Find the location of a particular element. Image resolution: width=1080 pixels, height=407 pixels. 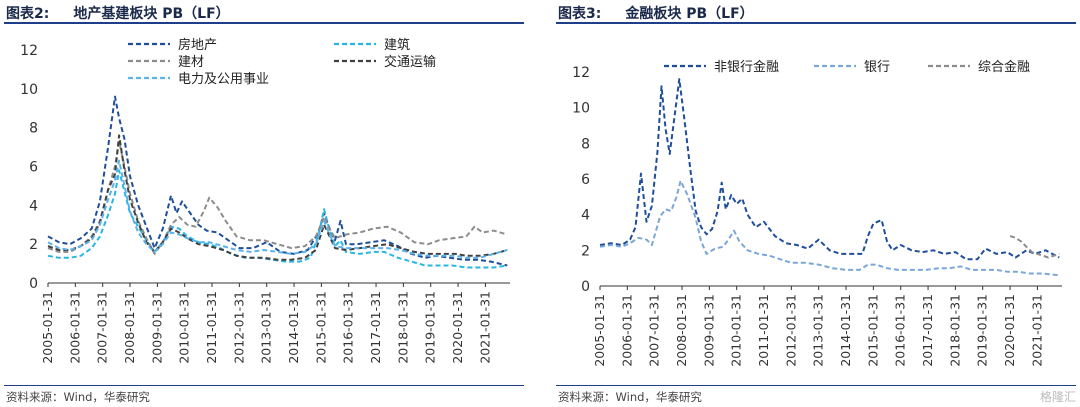

figure-number: 图表2: is located at coordinates (28, 14).